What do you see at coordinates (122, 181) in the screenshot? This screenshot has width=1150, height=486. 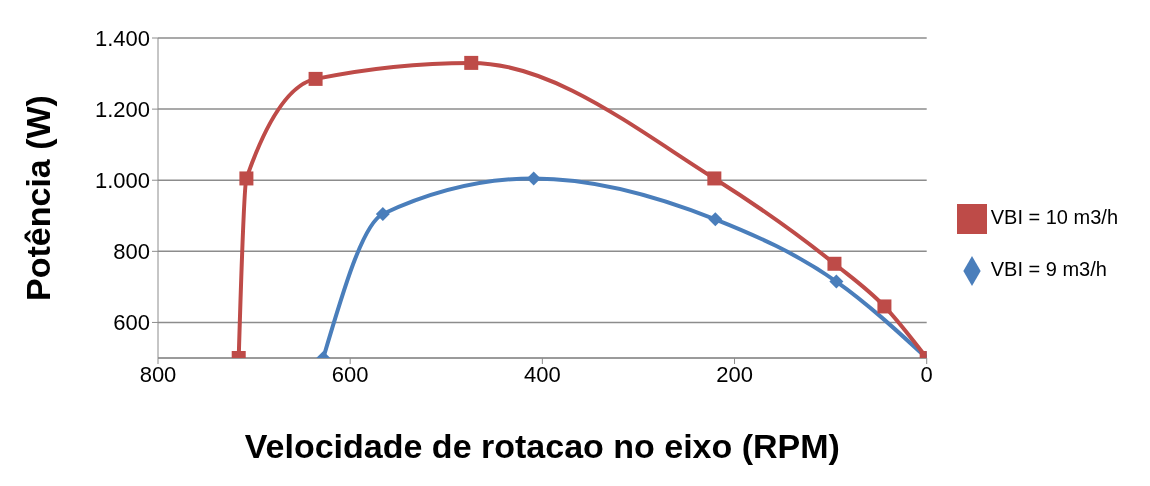 I see `y-tick-label: 1.000` at bounding box center [122, 181].